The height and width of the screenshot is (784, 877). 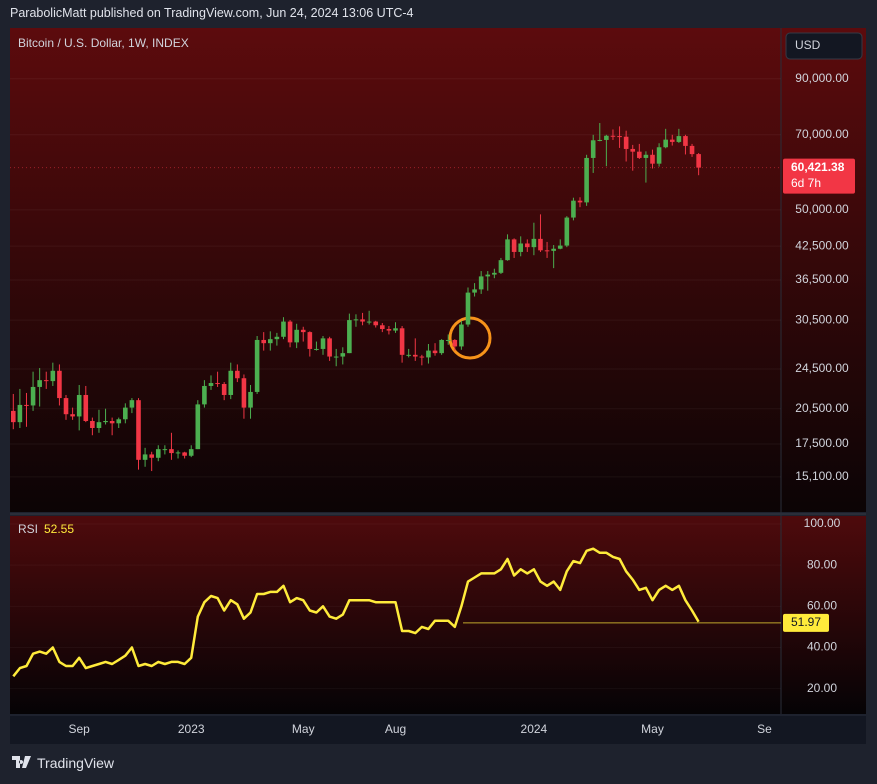 What do you see at coordinates (822, 368) in the screenshot?
I see `y-tick-label: 24,500.00` at bounding box center [822, 368].